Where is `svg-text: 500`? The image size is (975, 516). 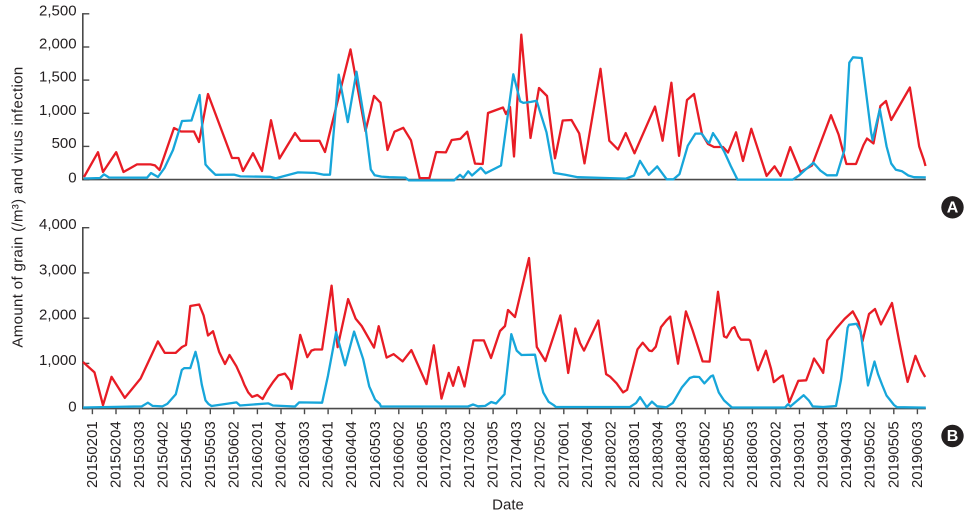
svg-text: 500 is located at coordinates (64, 143).